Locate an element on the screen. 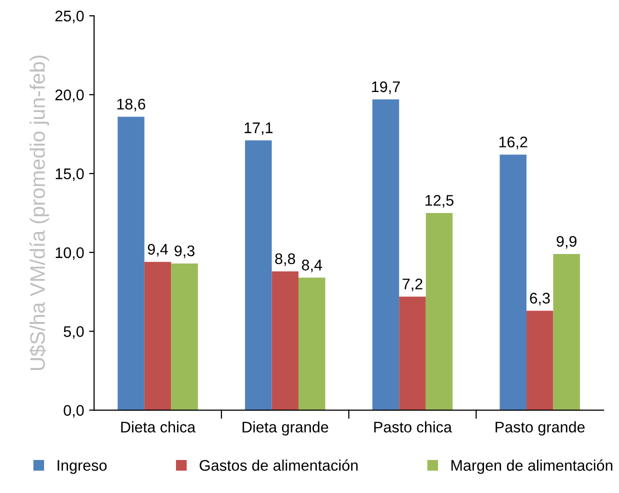 Image resolution: width=619 pixels, height=493 pixels. x-tick-label: Pasto chica is located at coordinates (413, 427).